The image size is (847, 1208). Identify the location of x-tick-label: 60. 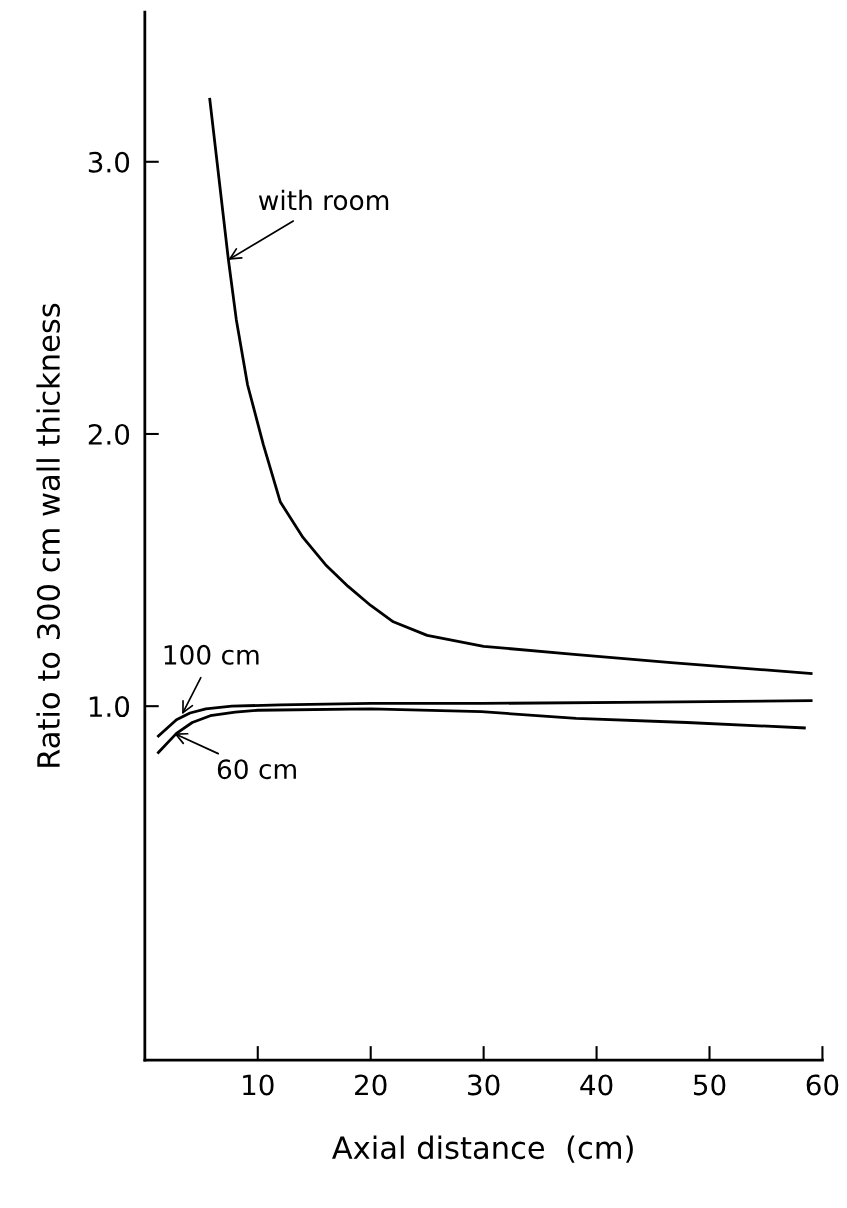
(822, 1085).